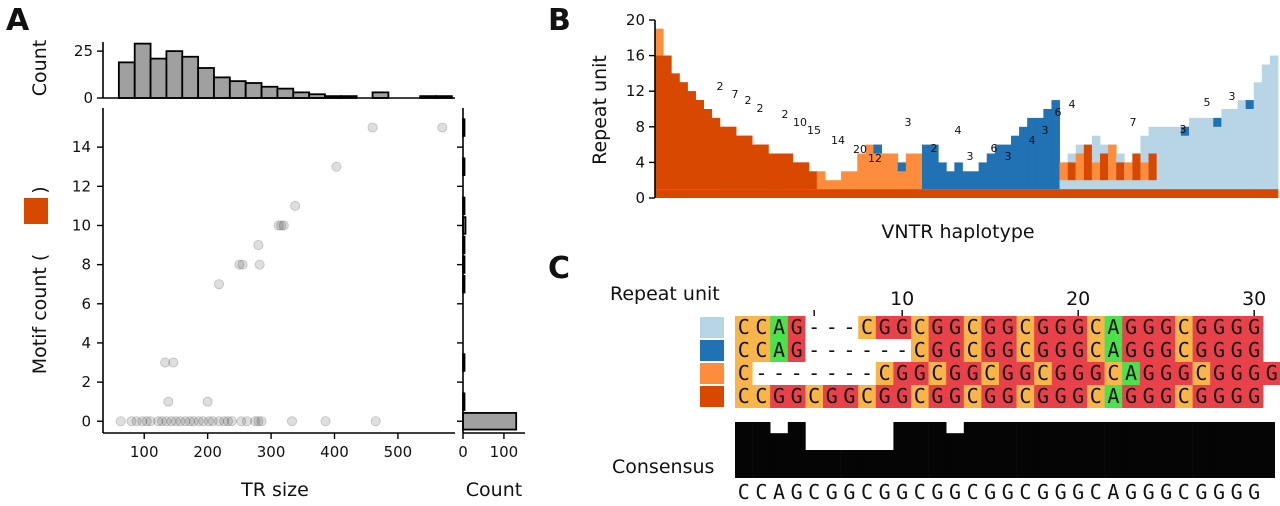 Image resolution: width=1280 pixels, height=506 pixels. I want to click on count-annotation: 14, so click(838, 140).